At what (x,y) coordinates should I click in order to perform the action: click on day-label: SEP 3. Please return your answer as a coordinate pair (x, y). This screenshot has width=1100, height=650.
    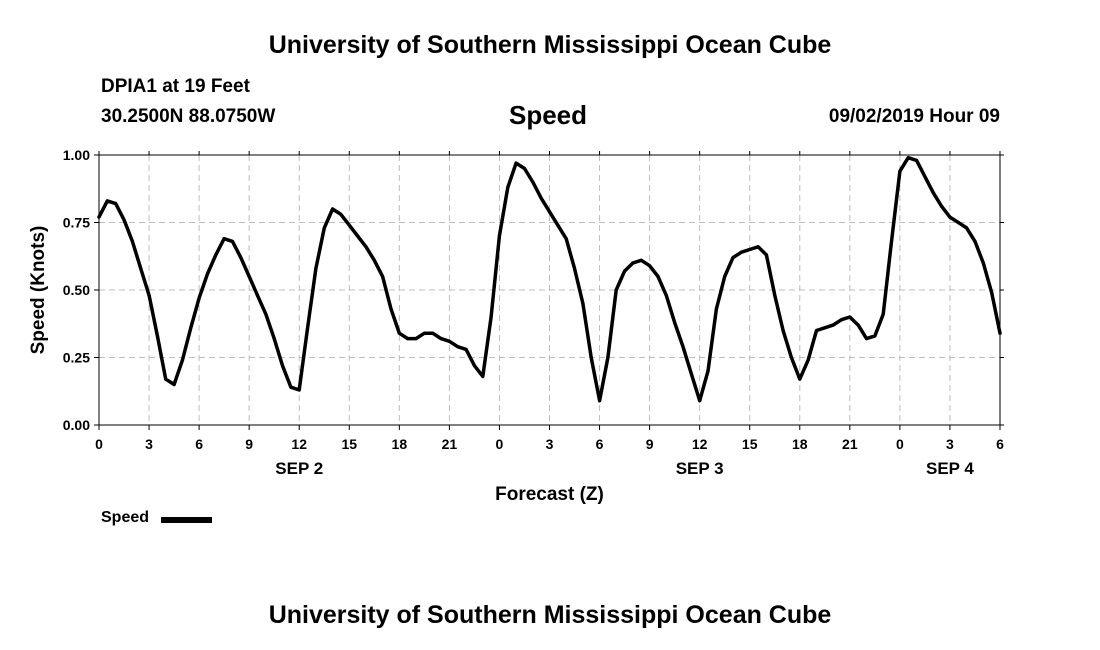
    Looking at the image, I should click on (700, 468).